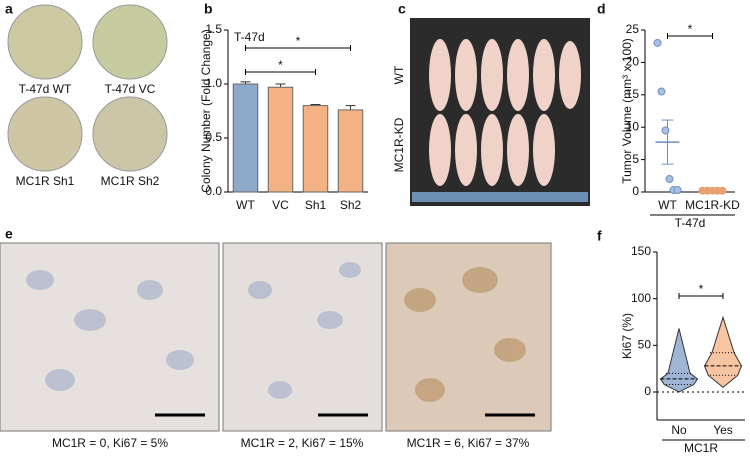 Image resolution: width=750 pixels, height=459 pixels. Describe the element at coordinates (635, 159) in the screenshot. I see `y-tick-label: 5` at that location.